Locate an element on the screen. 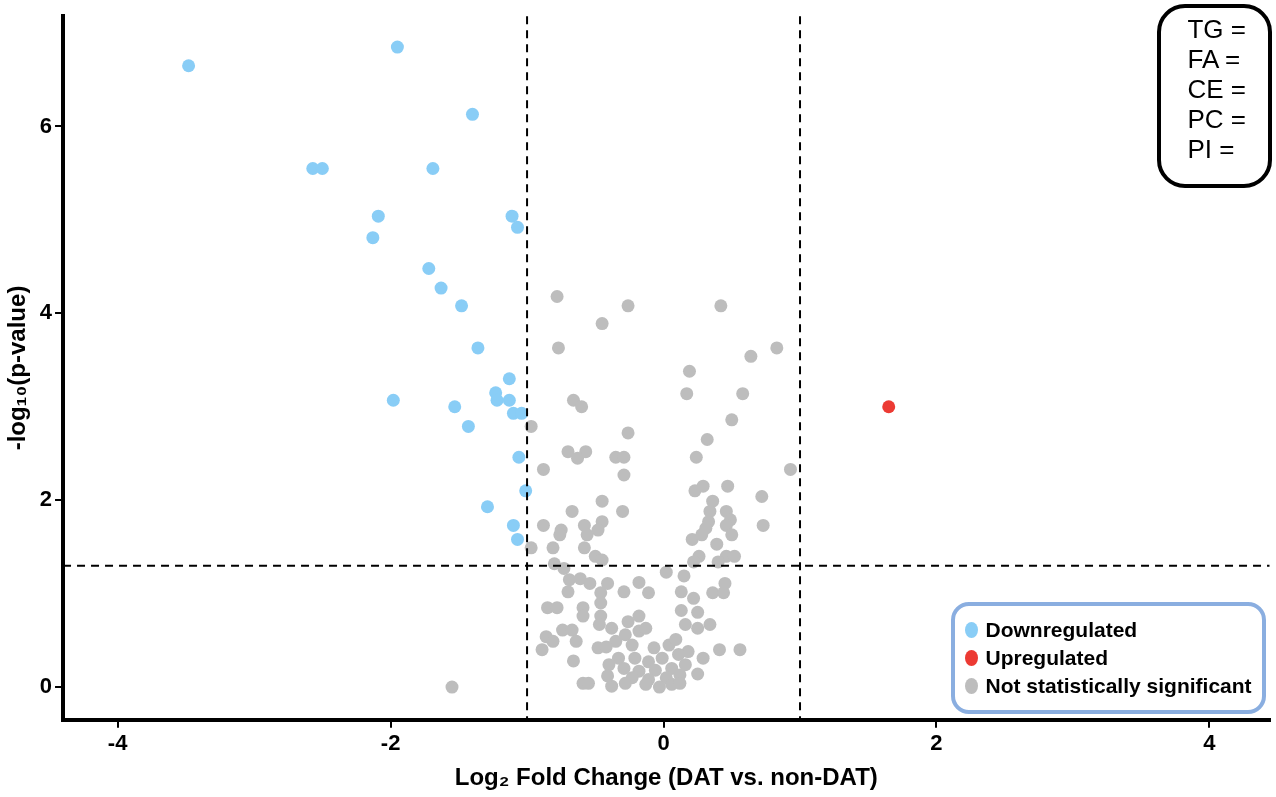  x-tick-label: -2 is located at coordinates (390, 743).